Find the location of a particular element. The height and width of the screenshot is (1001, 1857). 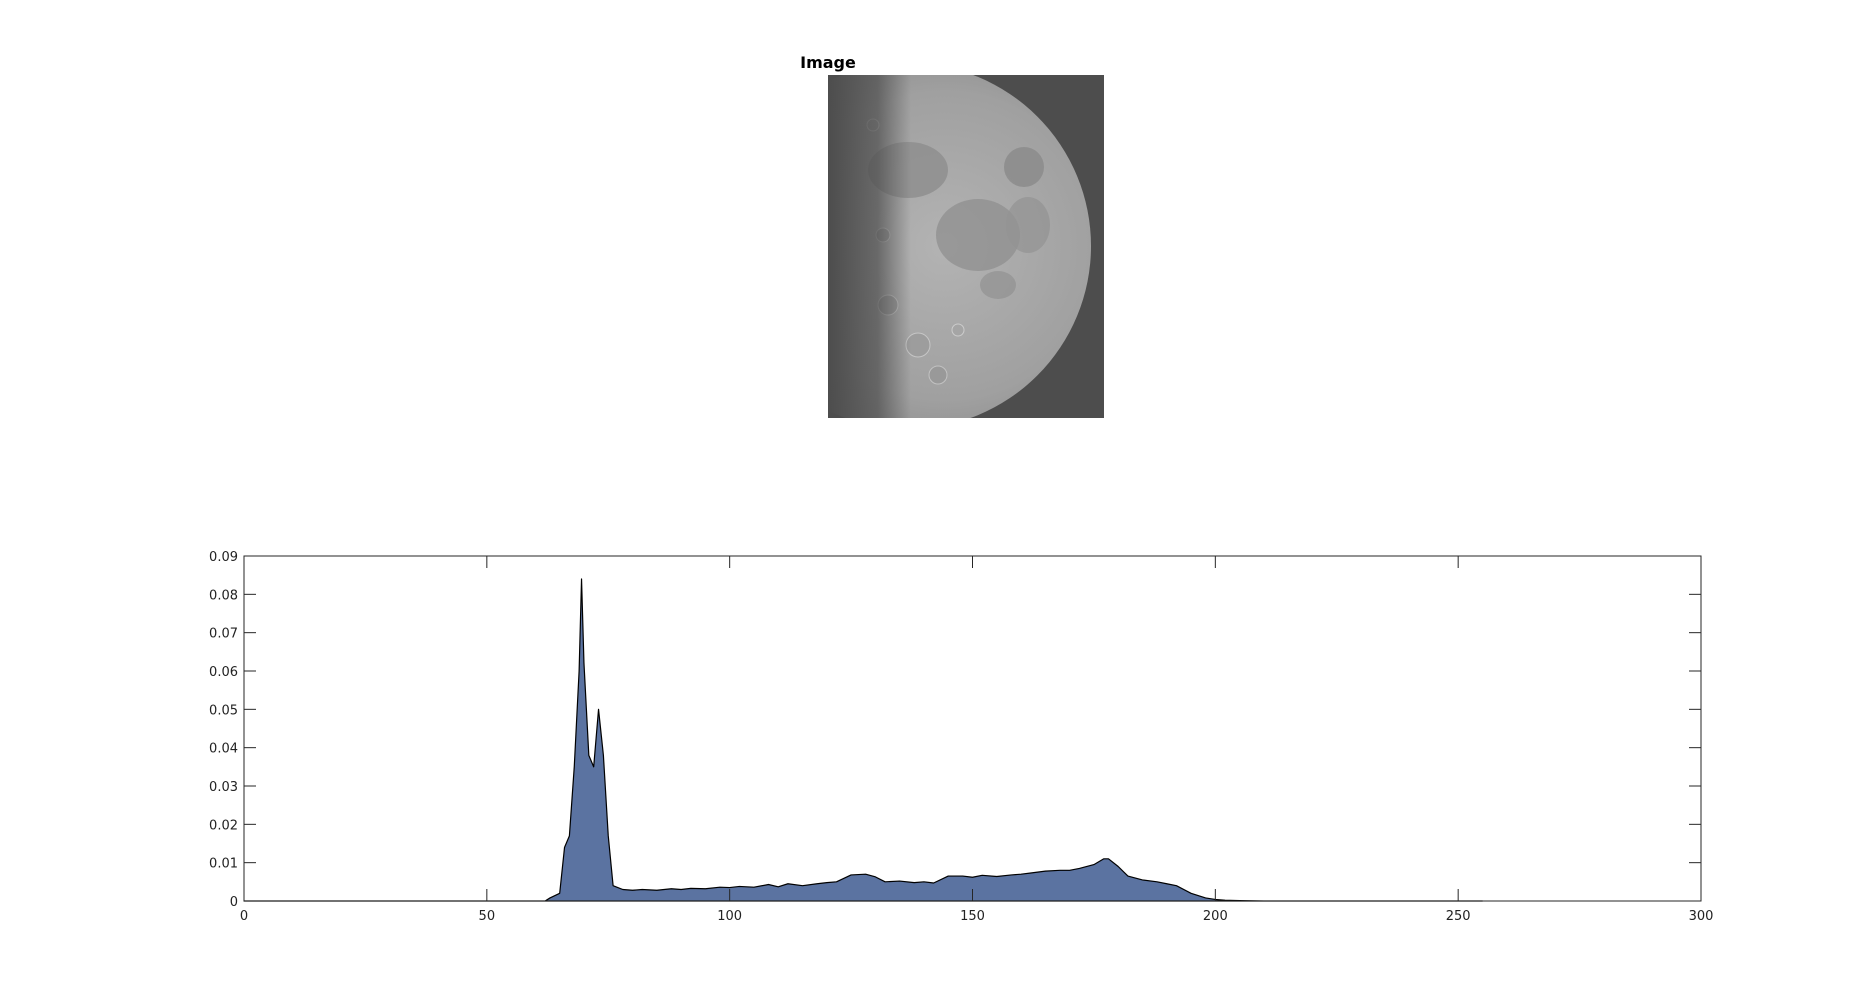

y-tick-label: 0 is located at coordinates (234, 902).